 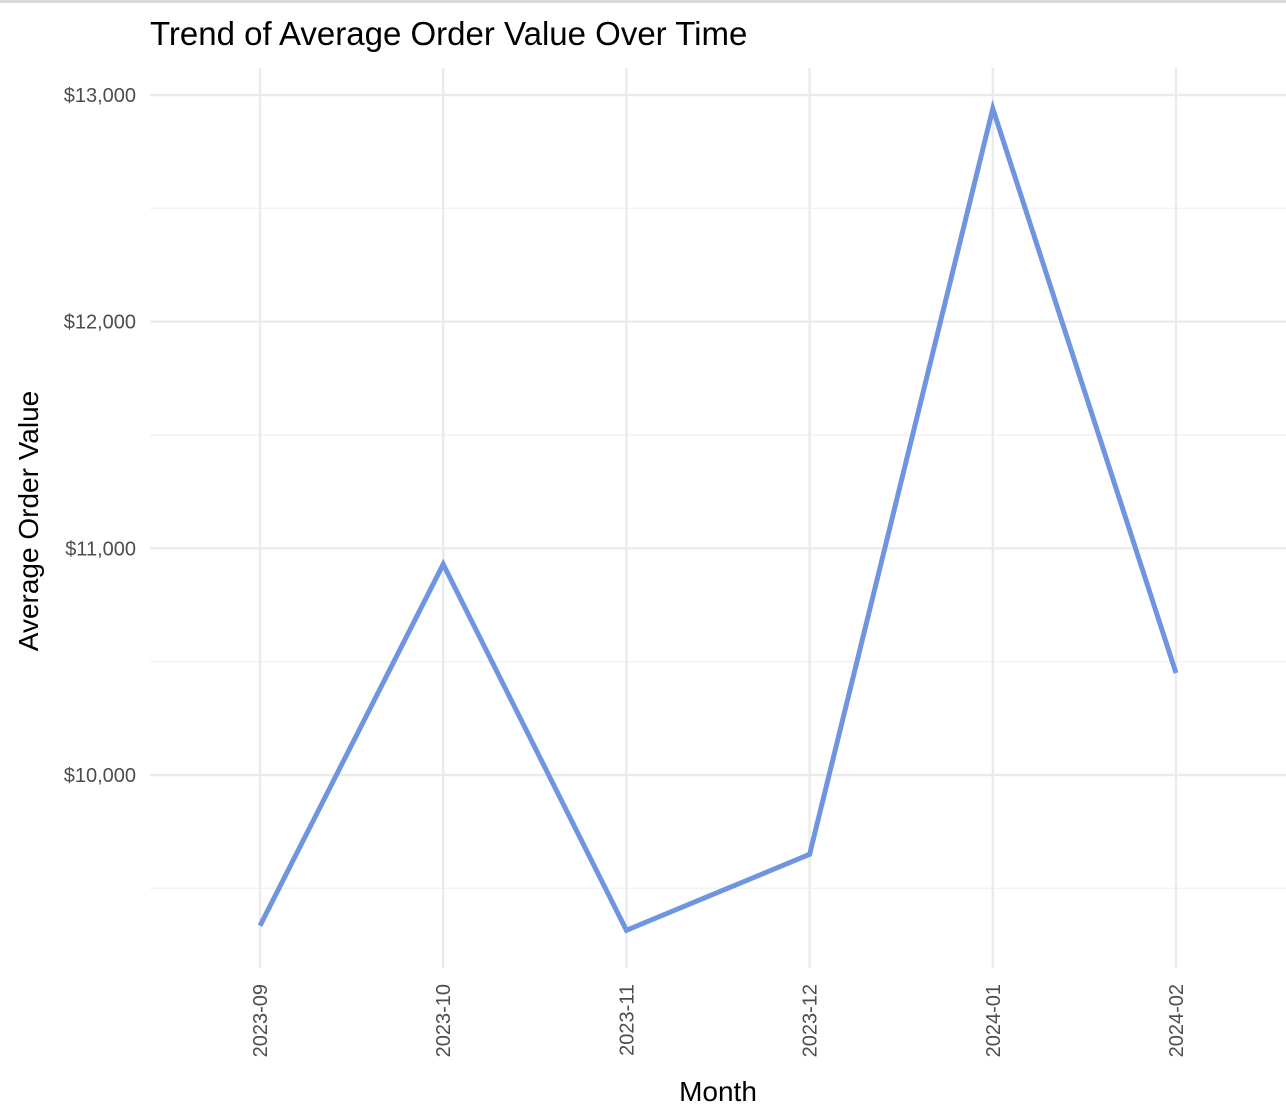 I want to click on x-tick-label: 2023-10, so click(x=444, y=1020).